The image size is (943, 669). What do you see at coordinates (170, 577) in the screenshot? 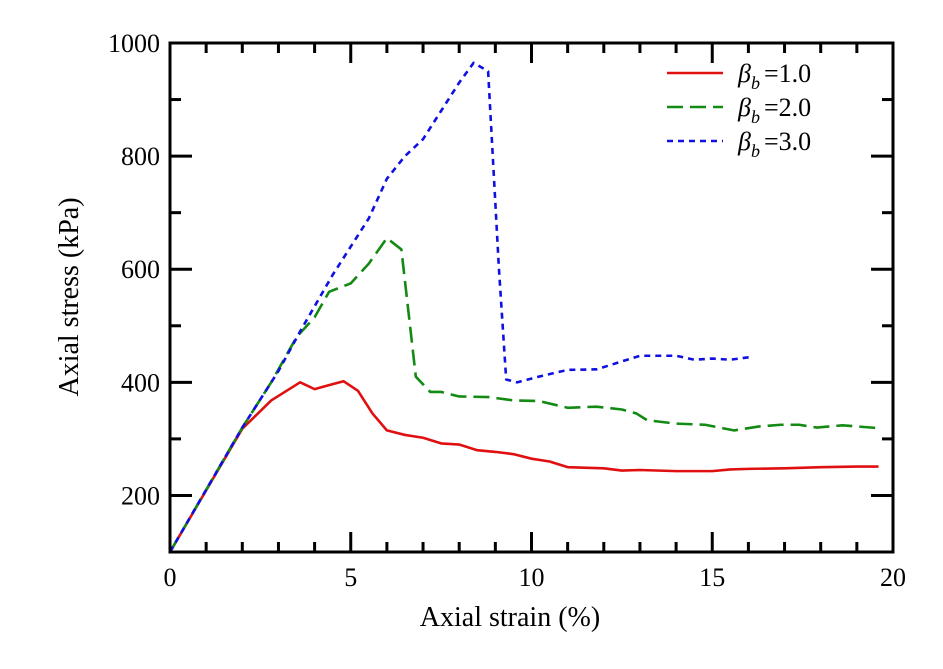
I see `x-tick-label: 0` at bounding box center [170, 577].